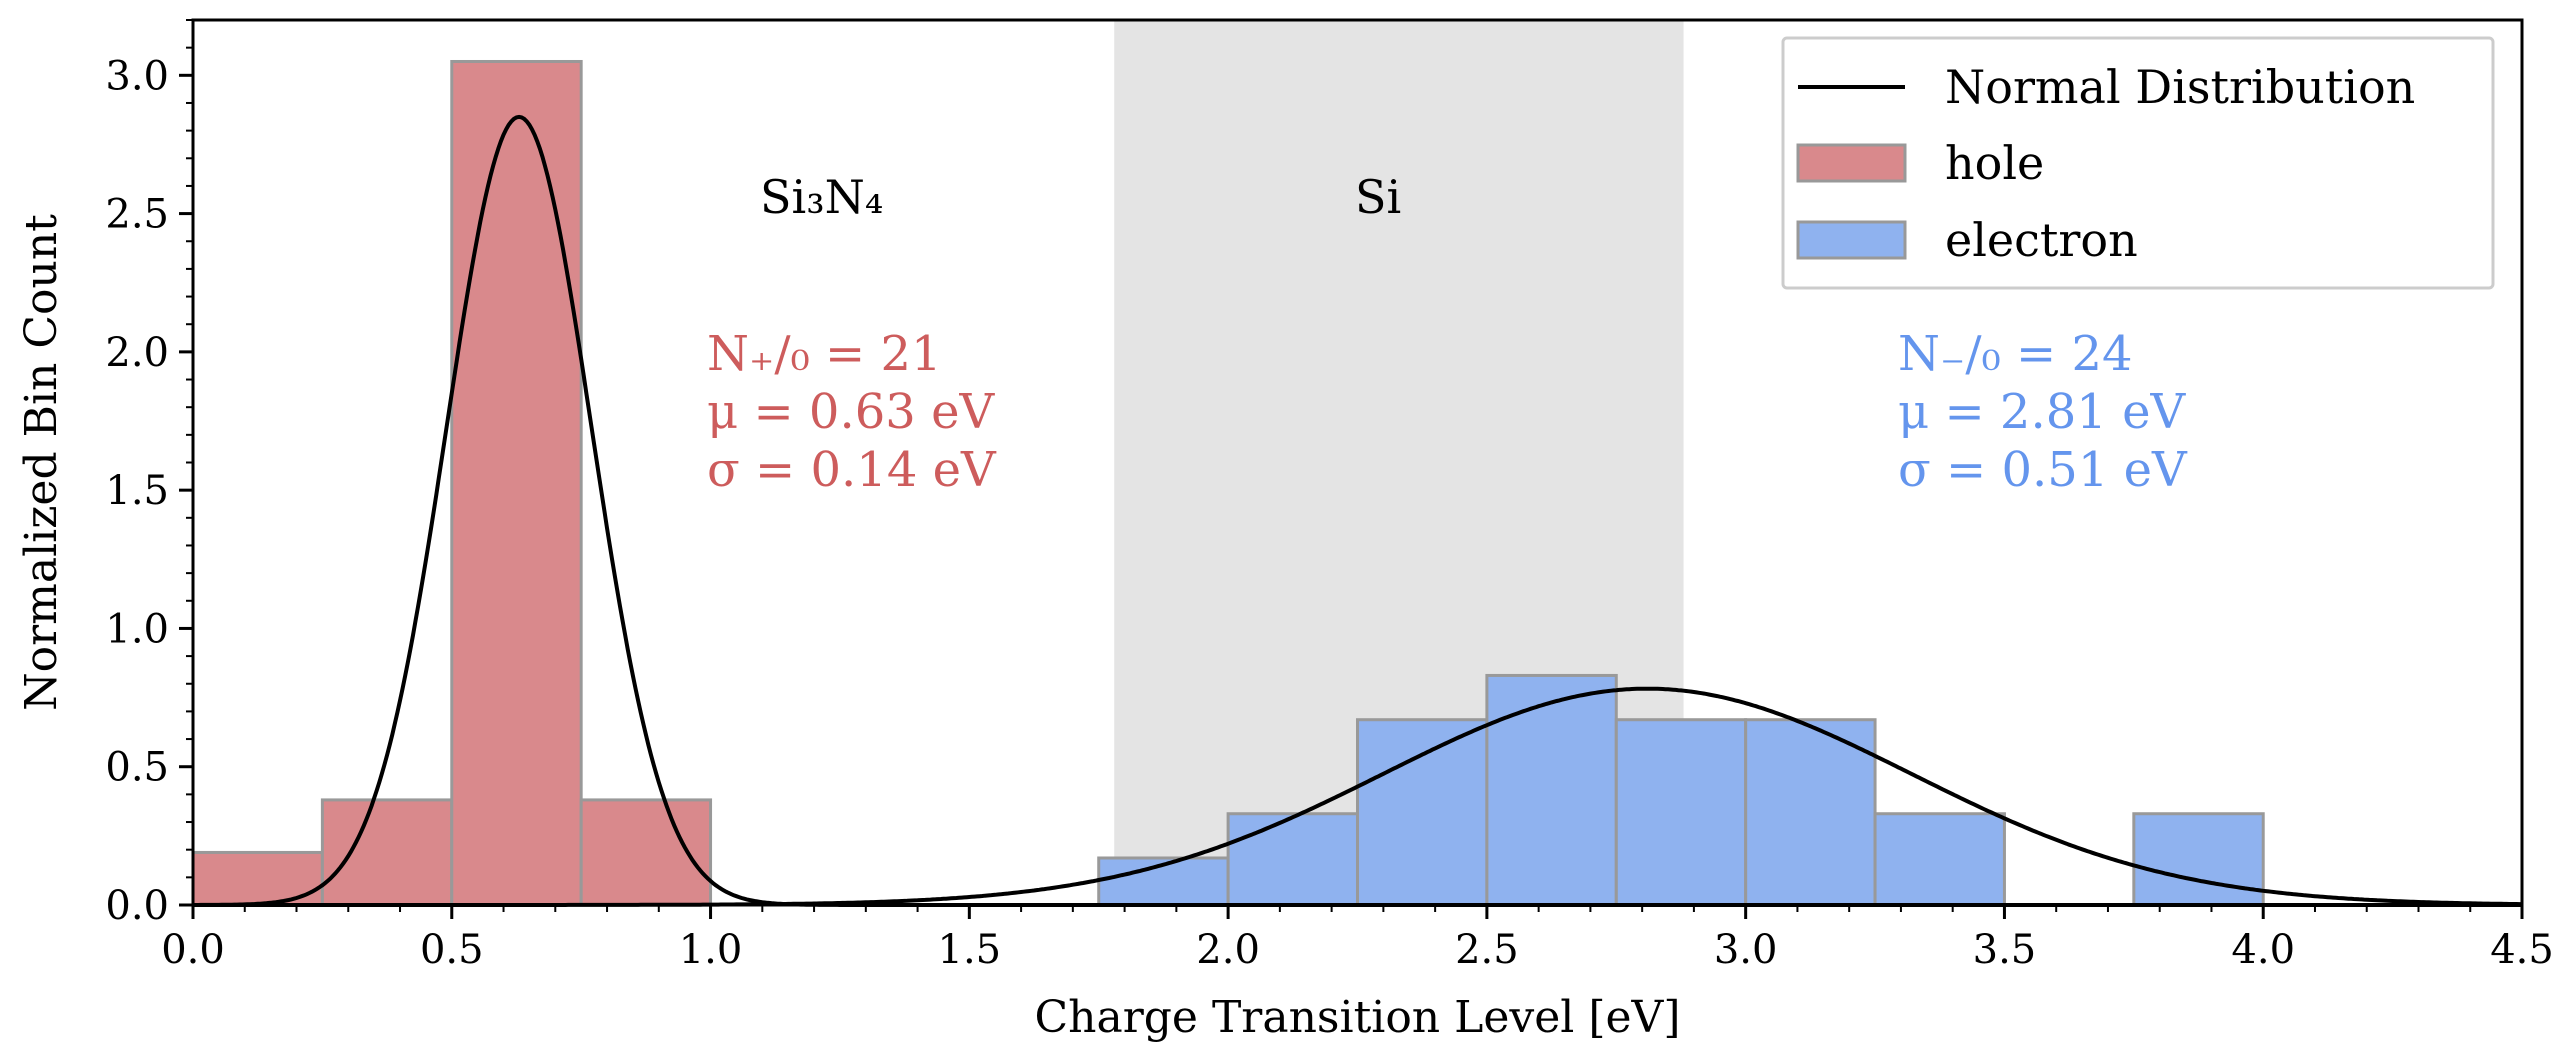 This screenshot has height=1052, width=2567. What do you see at coordinates (137, 768) in the screenshot?
I see `y-tick-label: 0.5` at bounding box center [137, 768].